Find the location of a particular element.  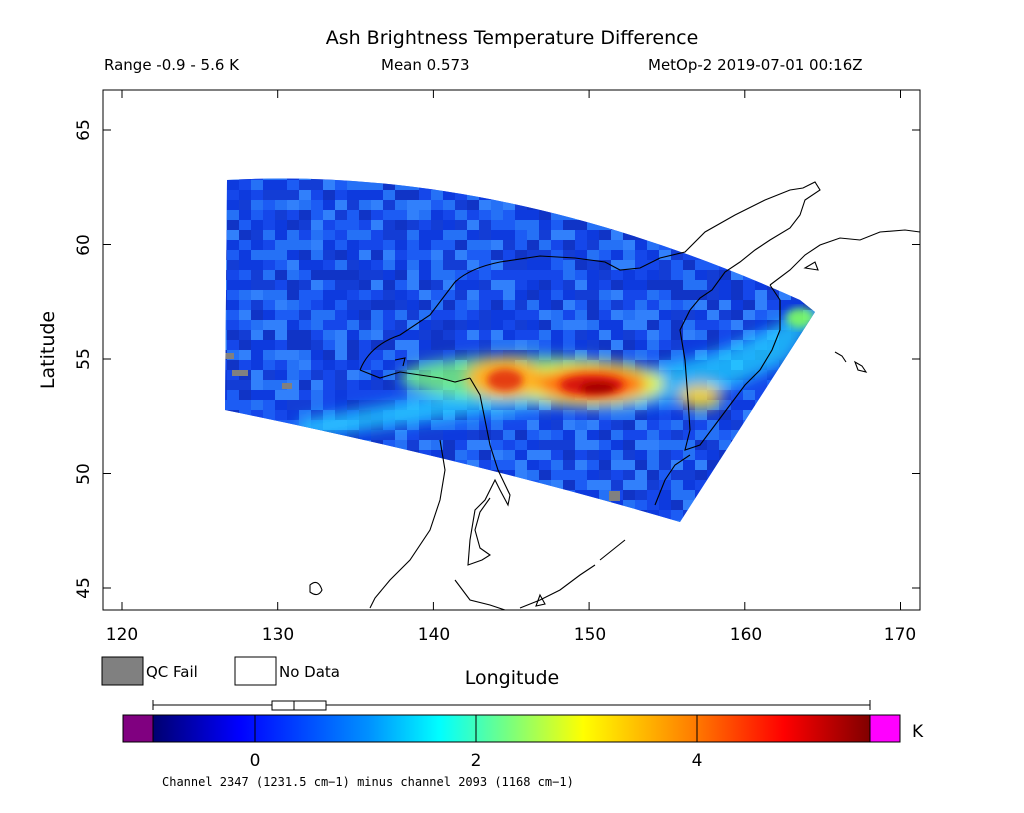

qc-fail-swatch is located at coordinates (122, 671).